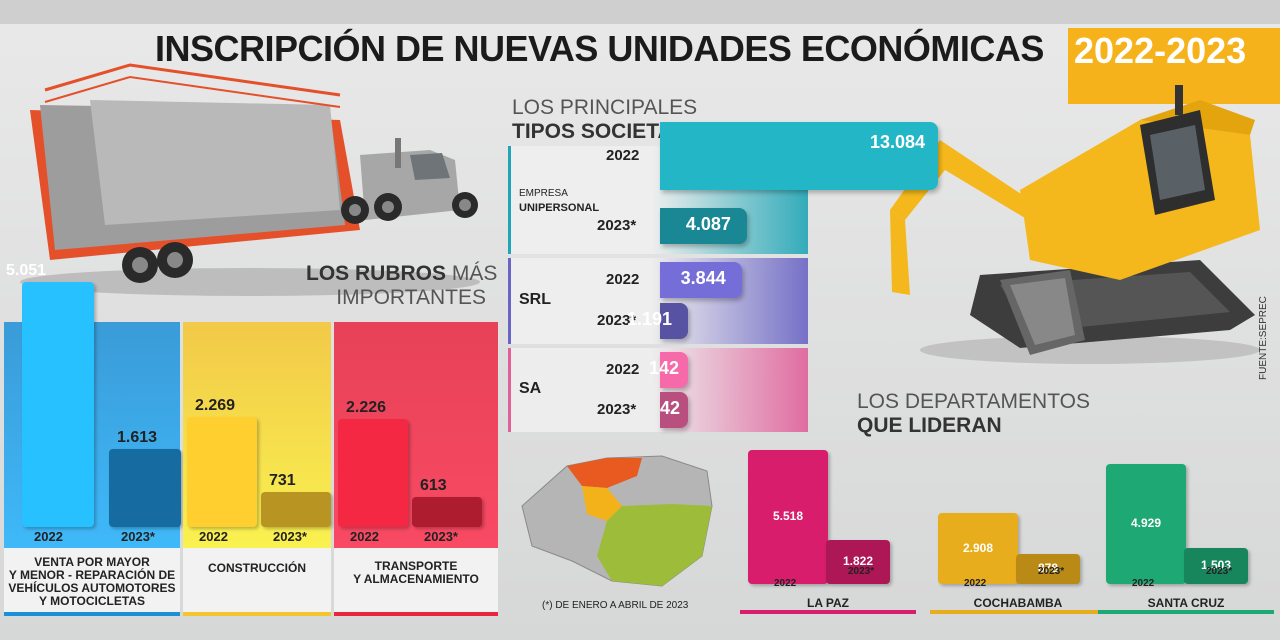  I want to click on rubros-value-label: 2.269, so click(215, 405).